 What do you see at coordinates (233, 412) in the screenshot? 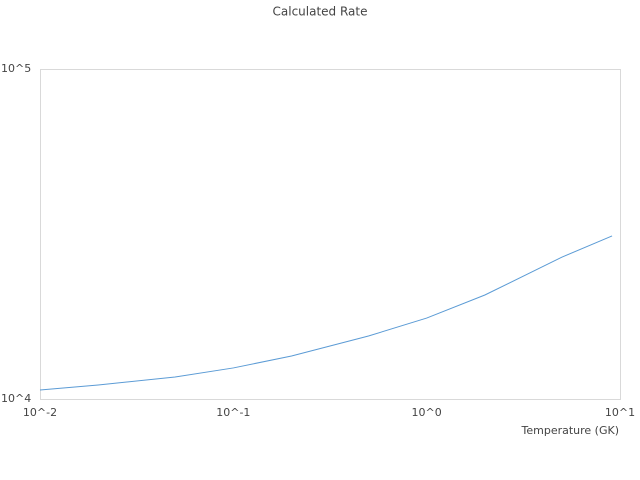
I see `x-tick-label: 10^-1` at bounding box center [233, 412].